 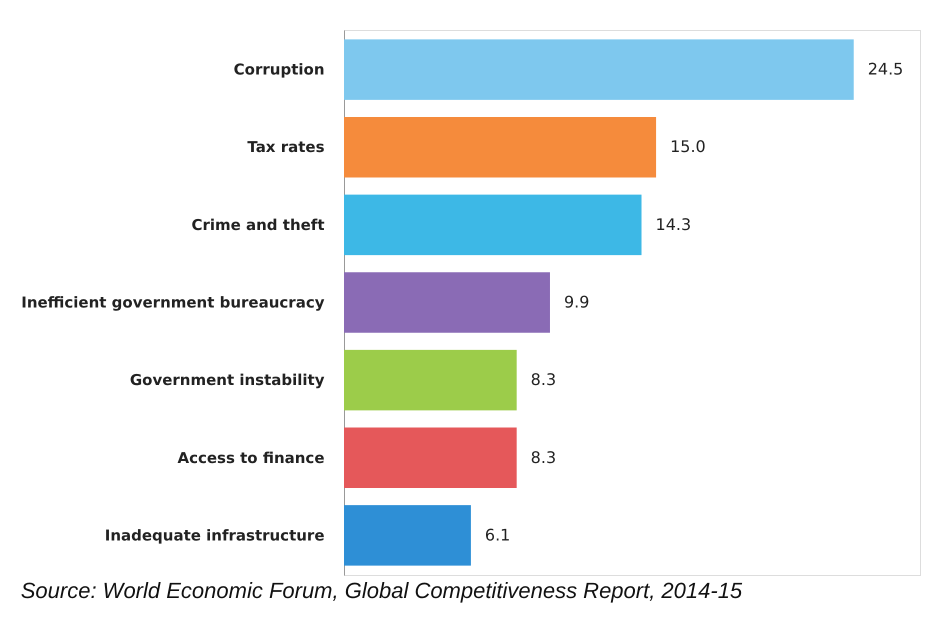 What do you see at coordinates (257, 225) in the screenshot?
I see `y-tick-label: Crime and theft` at bounding box center [257, 225].